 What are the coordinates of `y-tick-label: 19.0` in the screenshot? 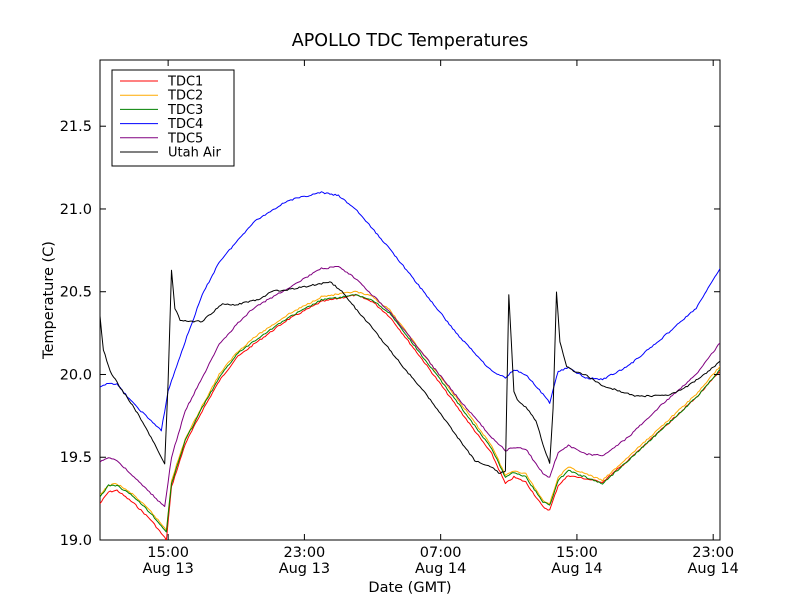 It's located at (76, 541).